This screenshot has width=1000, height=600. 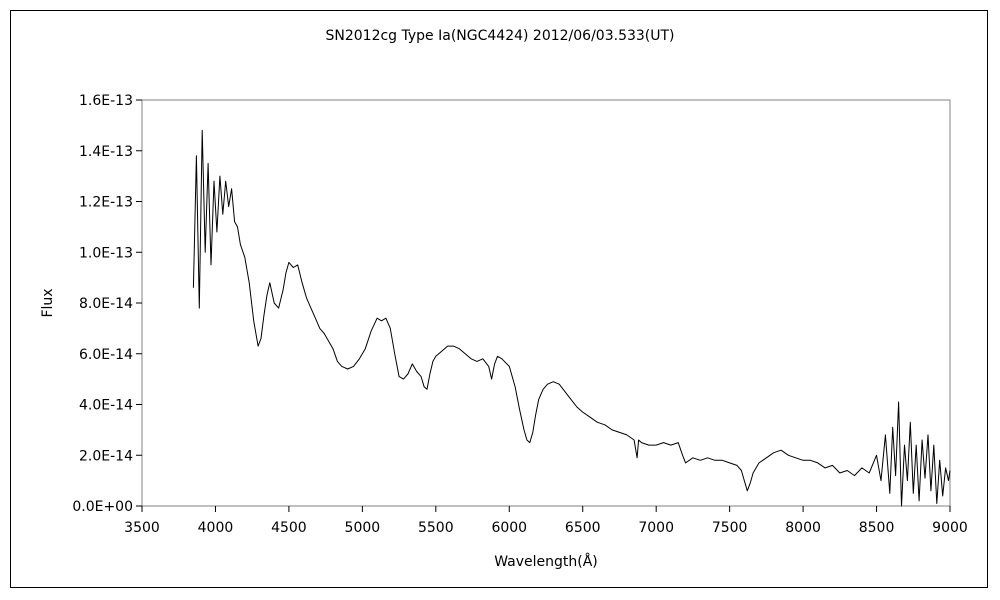 What do you see at coordinates (509, 528) in the screenshot?
I see `x-tick-label: 6000` at bounding box center [509, 528].